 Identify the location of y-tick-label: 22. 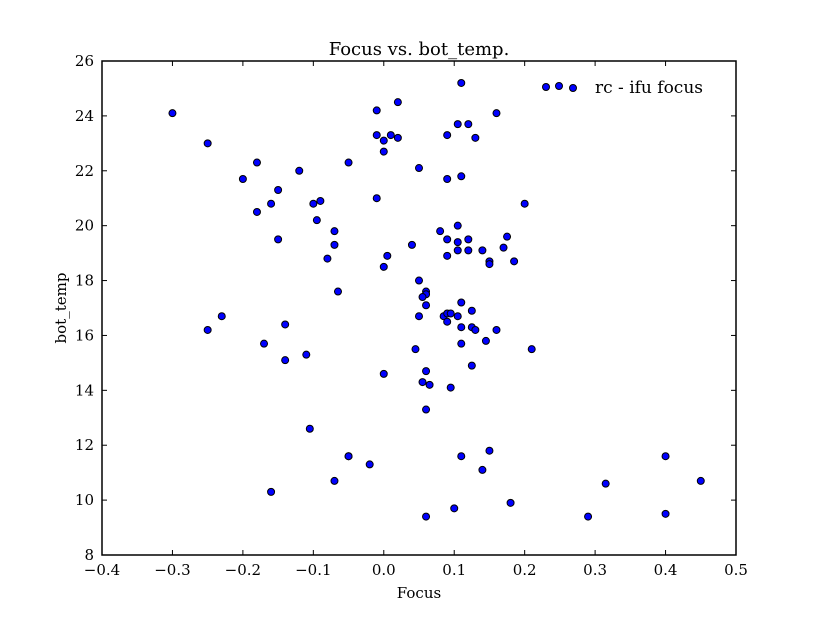
(84, 171).